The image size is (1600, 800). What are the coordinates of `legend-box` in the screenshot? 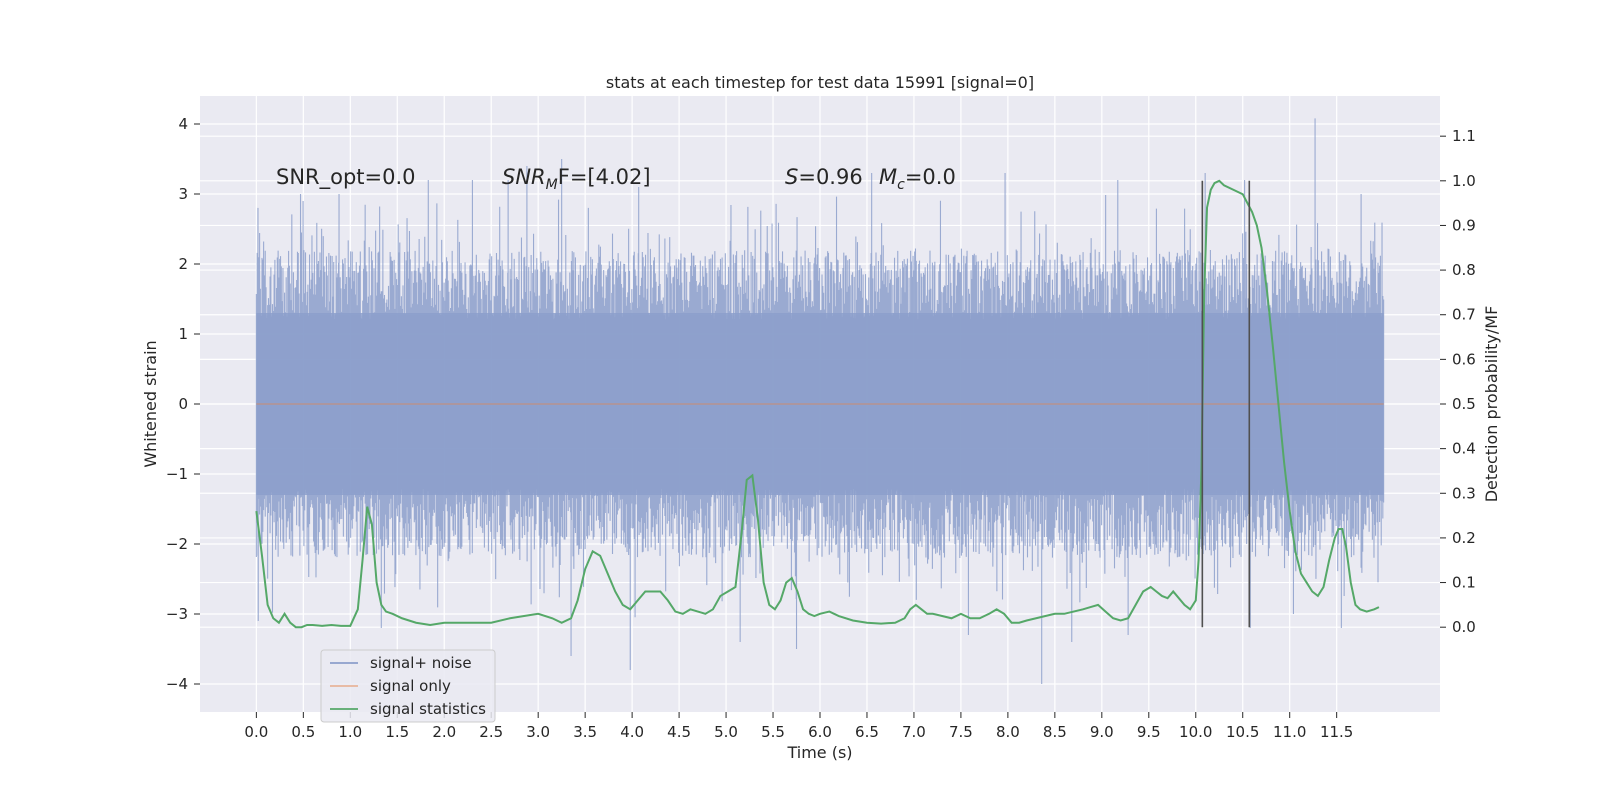 It's located at (408, 686).